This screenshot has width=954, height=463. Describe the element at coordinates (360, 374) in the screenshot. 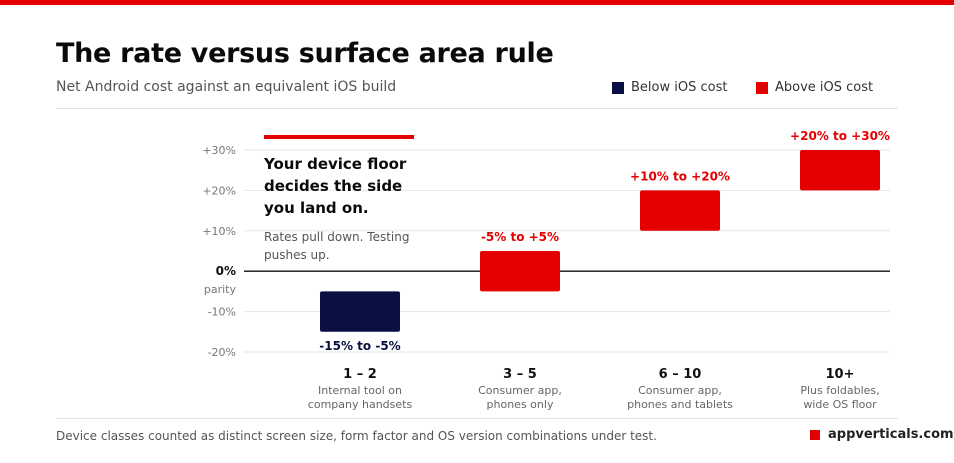

I see `category-label: 1 – 2` at that location.